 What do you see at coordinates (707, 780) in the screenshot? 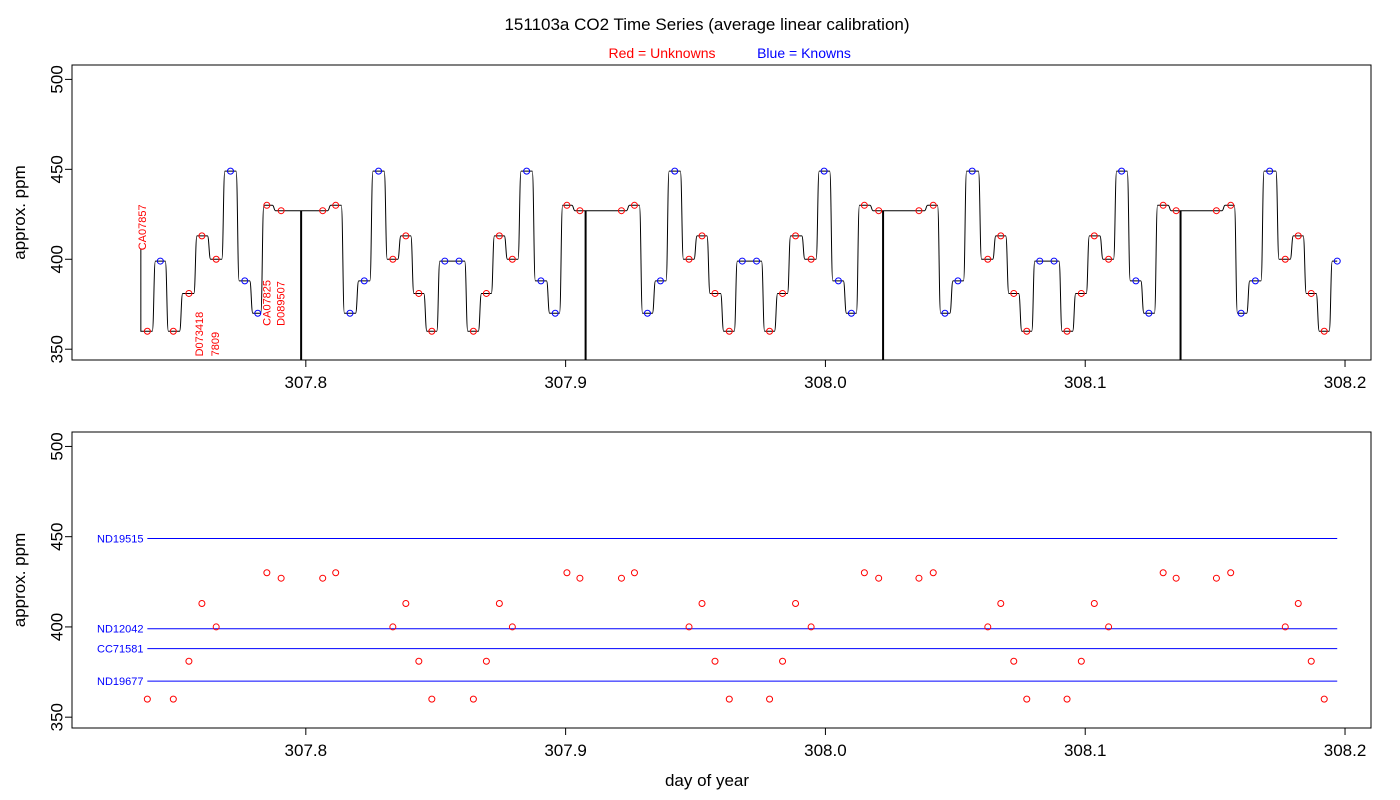
I see `x-axis-label: day of year` at bounding box center [707, 780].